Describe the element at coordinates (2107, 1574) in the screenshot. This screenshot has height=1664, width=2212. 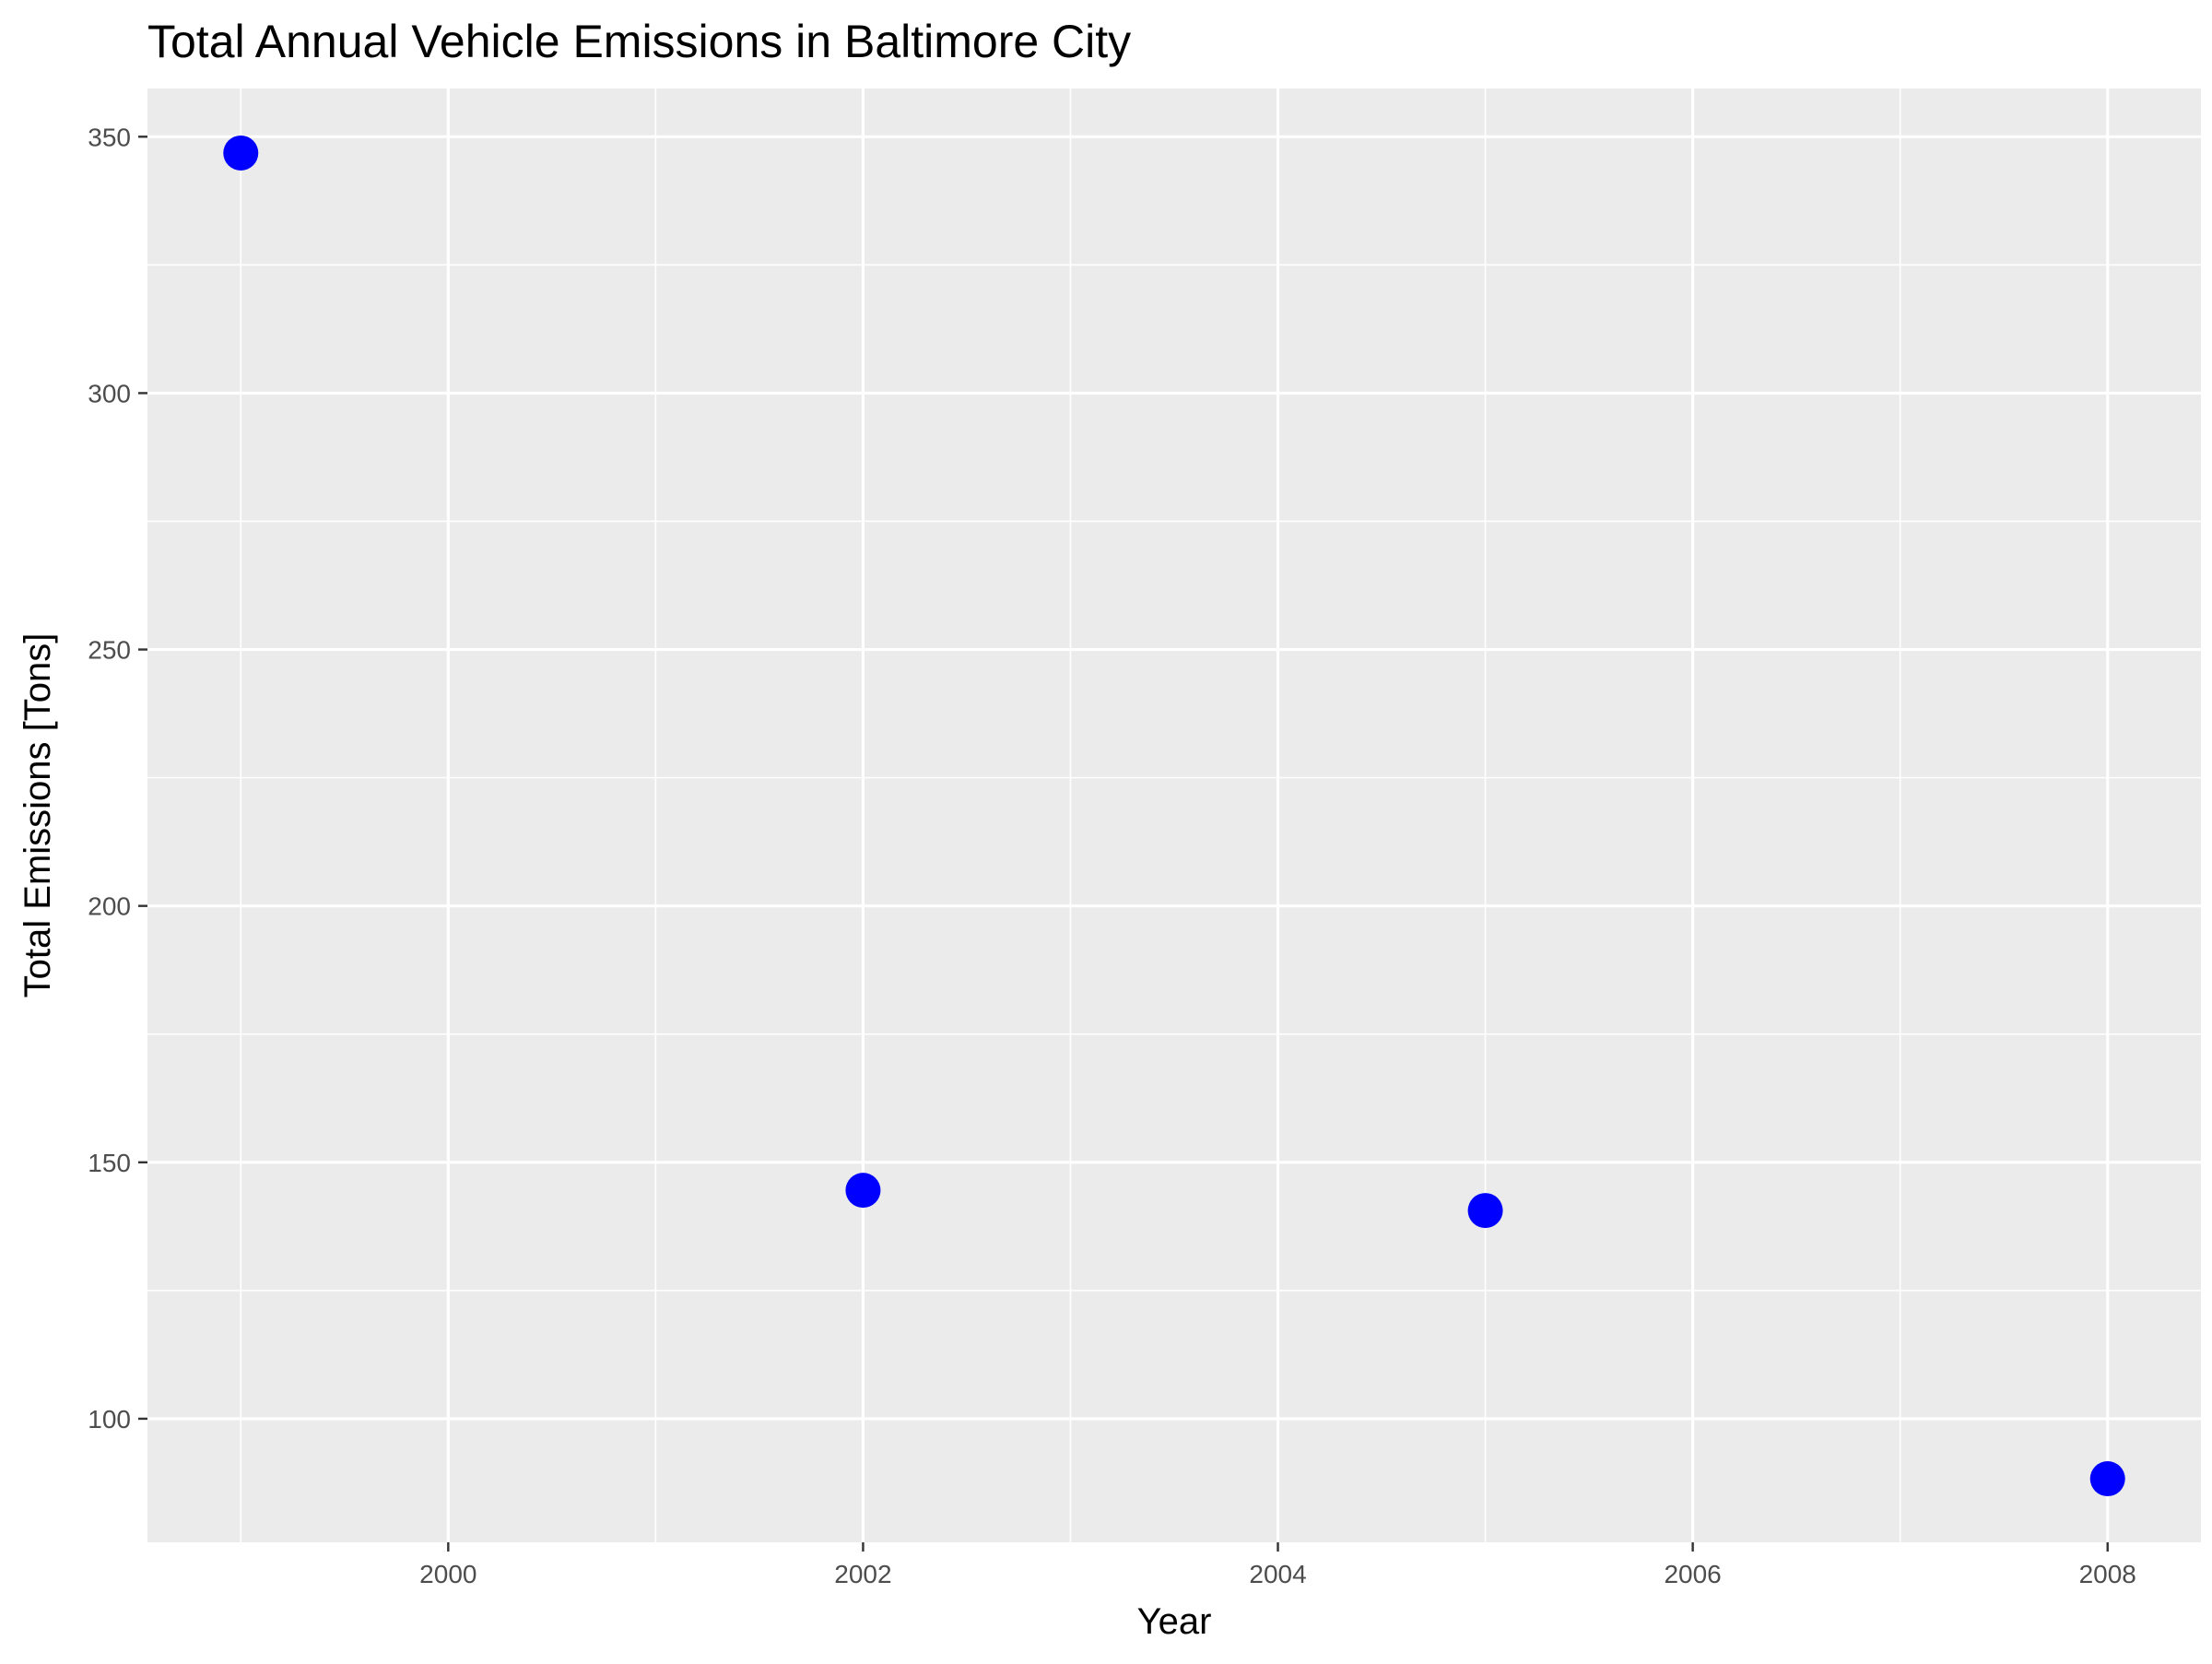
I see `x-tick-label: 2008` at that location.